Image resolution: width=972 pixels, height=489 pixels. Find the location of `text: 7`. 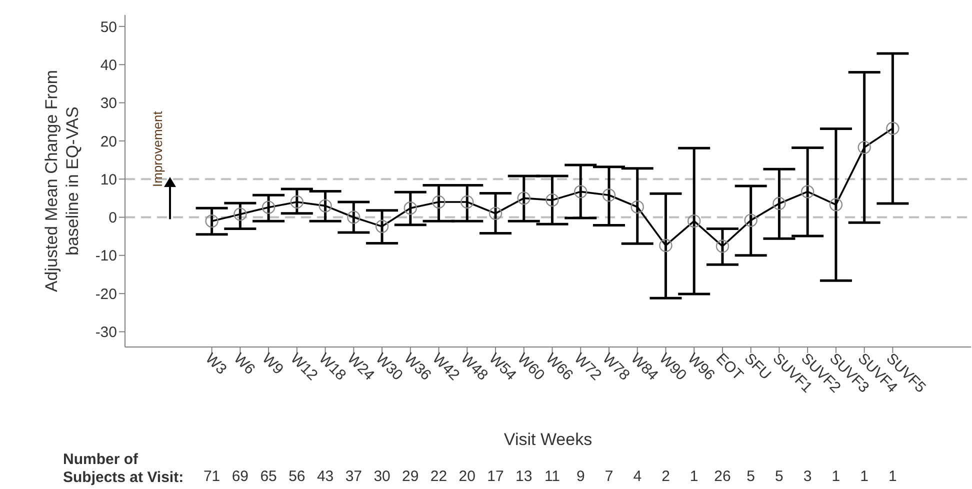

text: 7 is located at coordinates (609, 476).